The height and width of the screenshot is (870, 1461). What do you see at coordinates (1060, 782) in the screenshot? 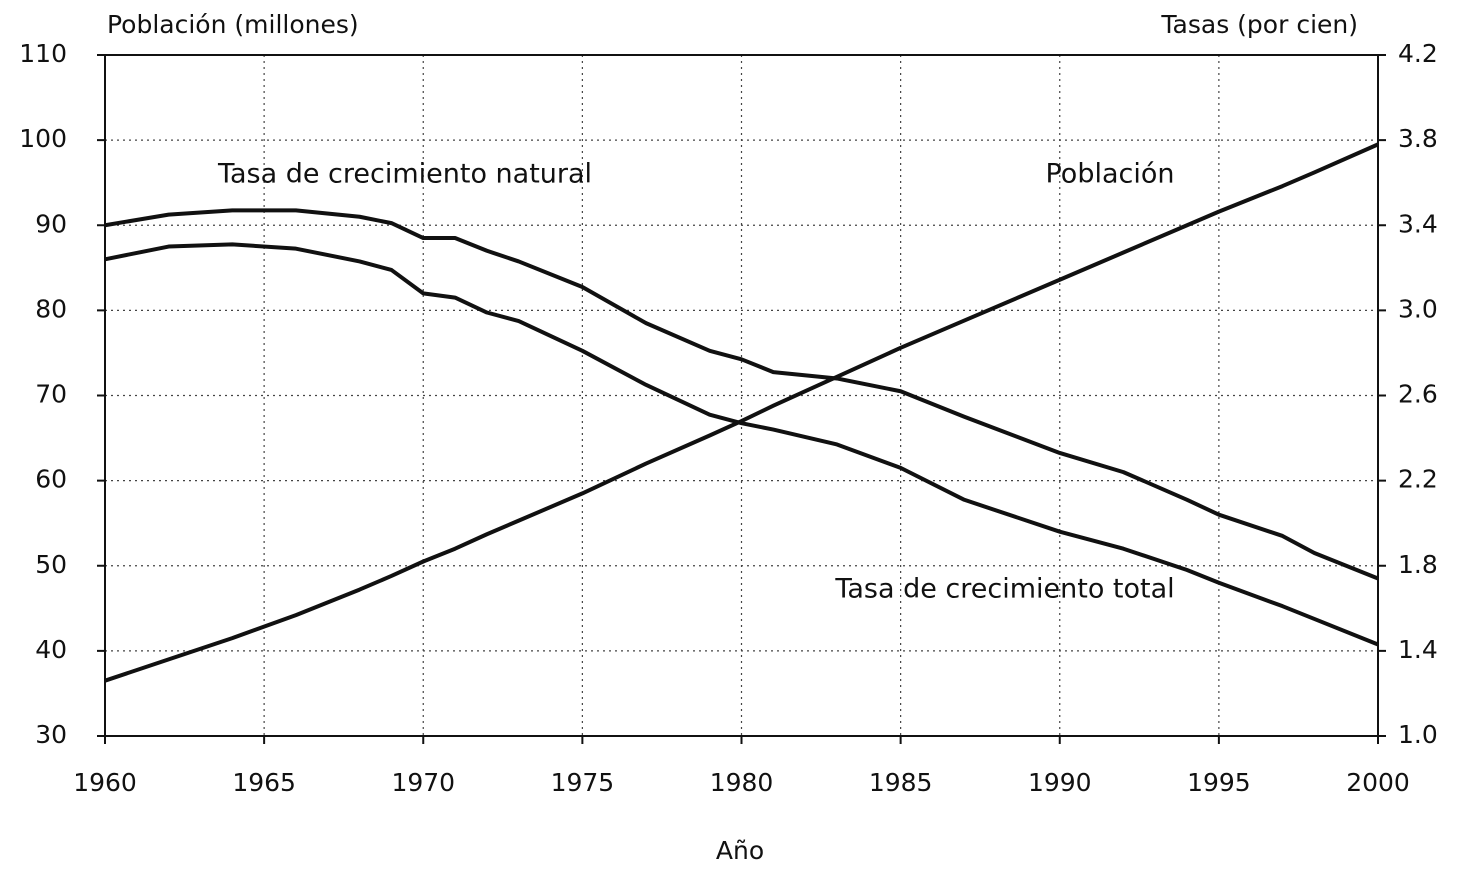
I see `x-tick-label: 1990` at bounding box center [1060, 782].